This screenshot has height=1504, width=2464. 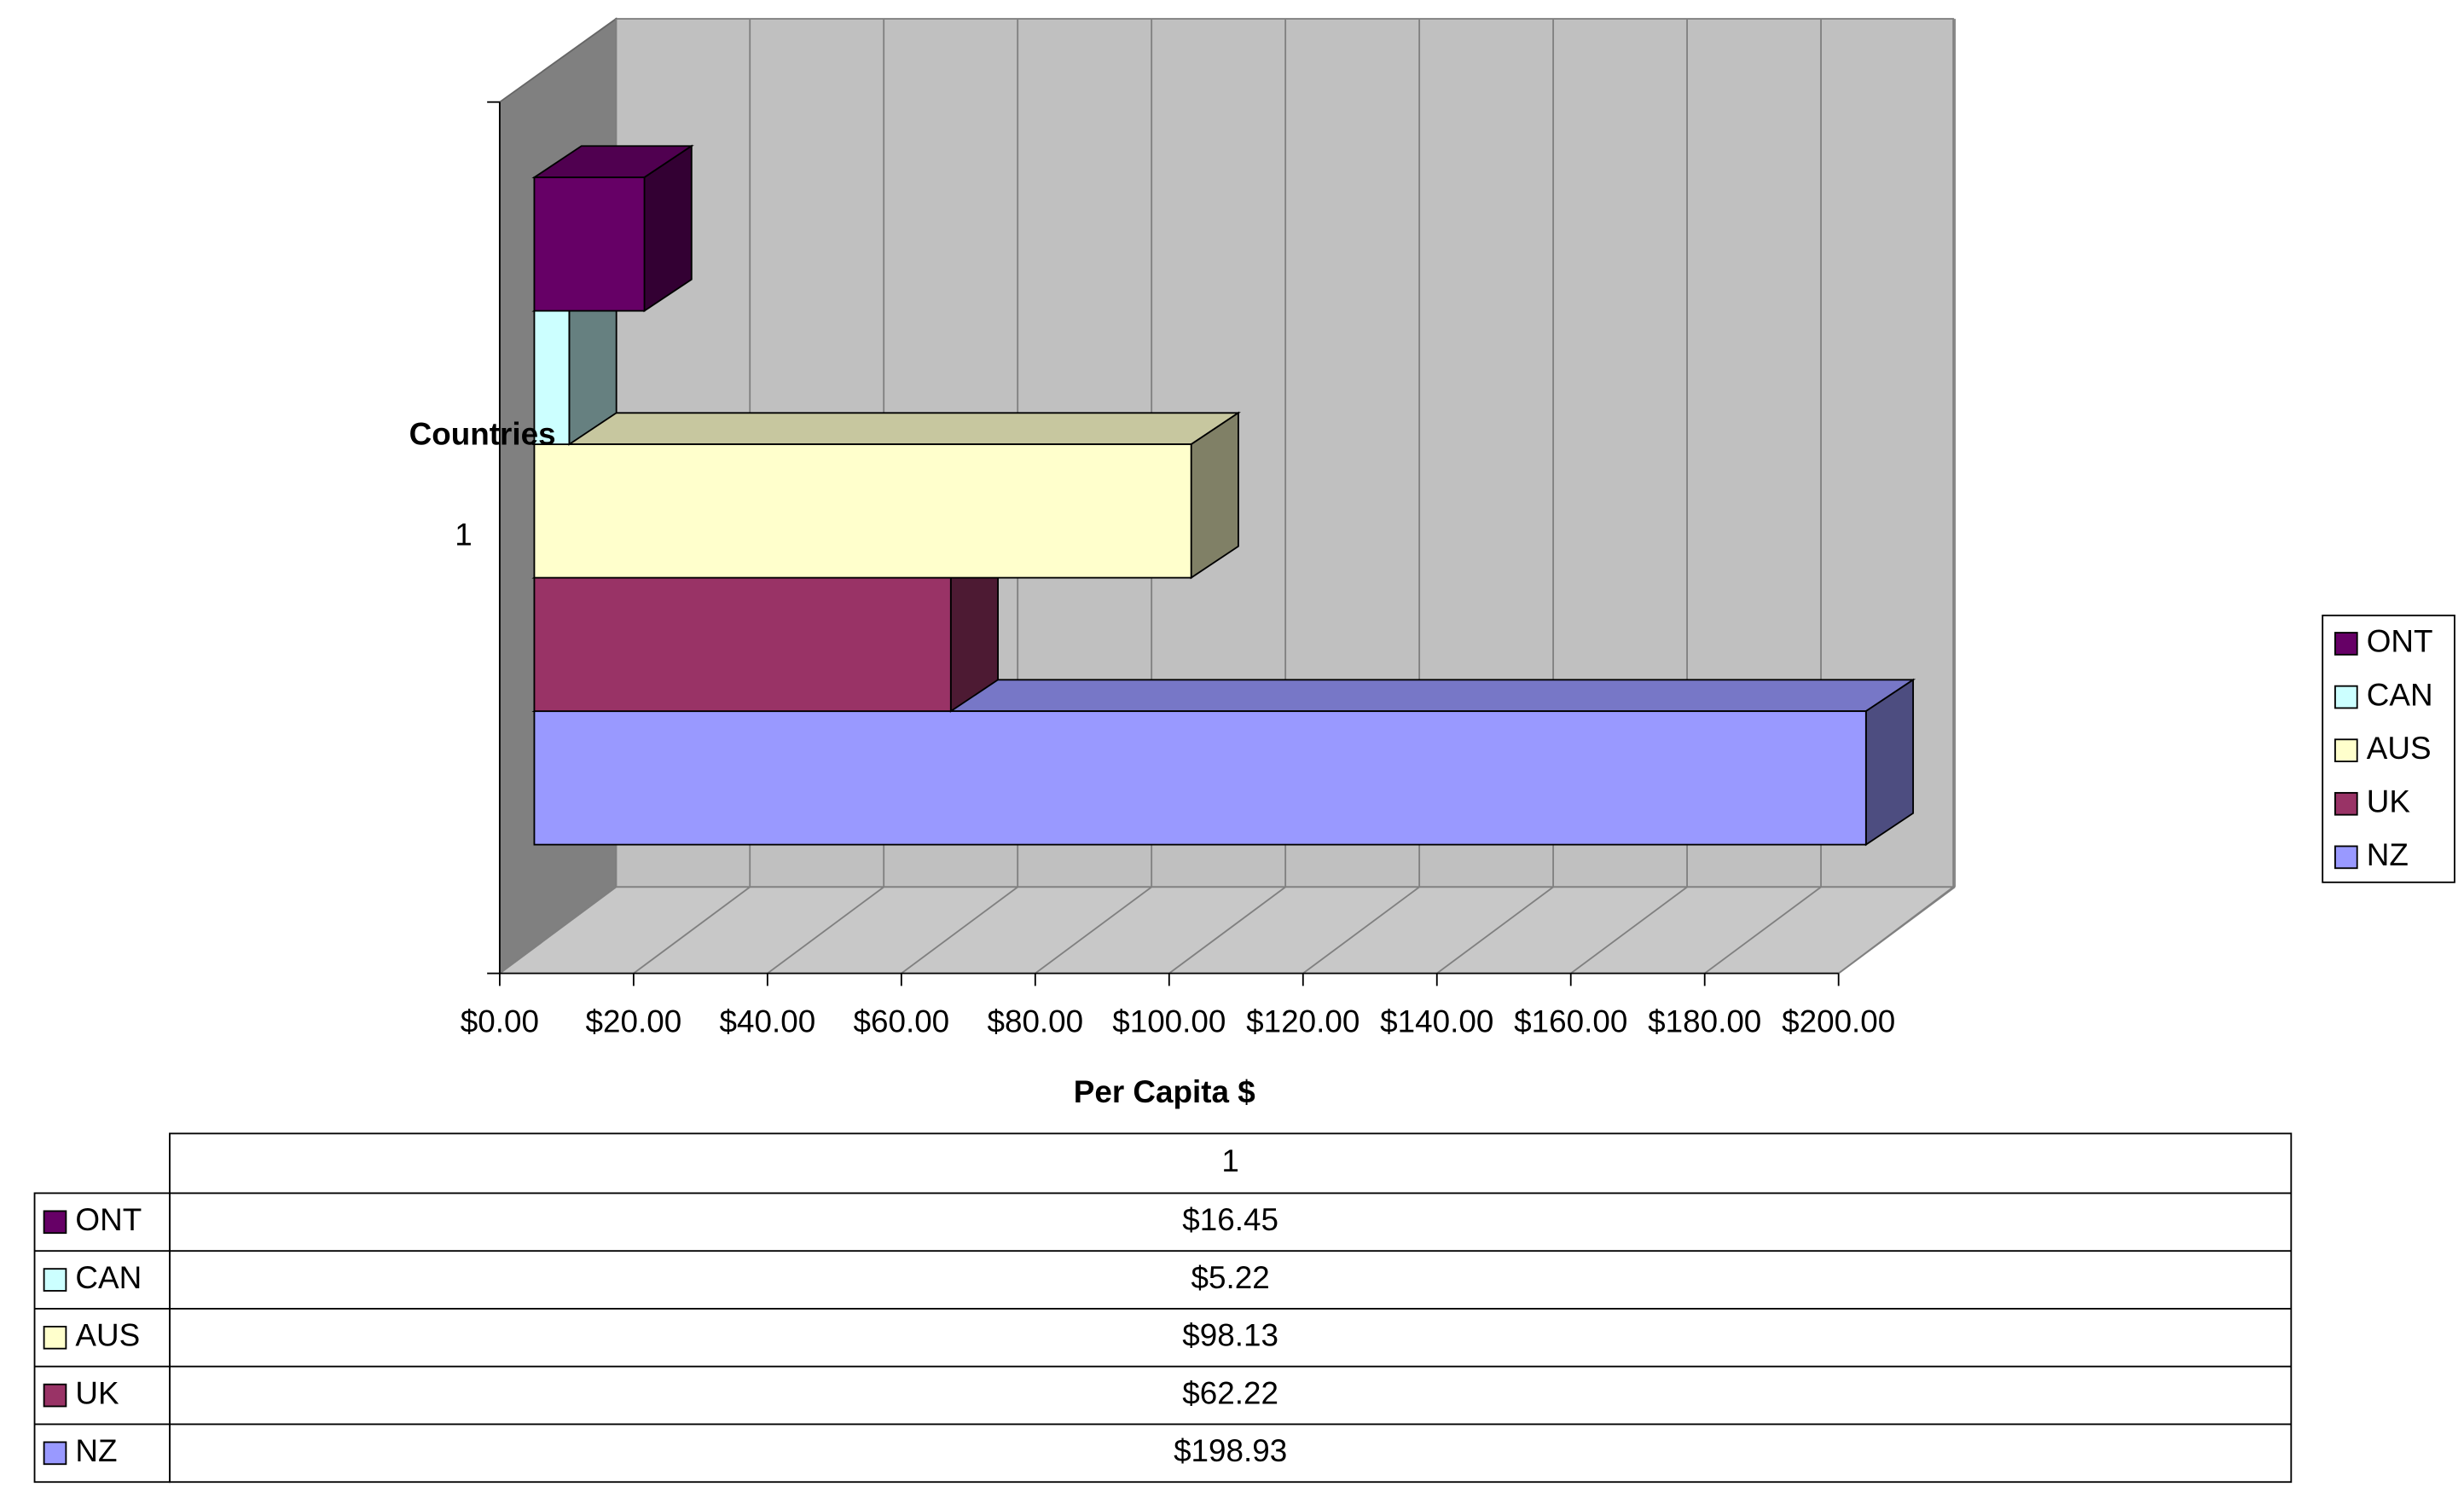 I want to click on x-tick-label: $160.00, so click(x=1570, y=1021).